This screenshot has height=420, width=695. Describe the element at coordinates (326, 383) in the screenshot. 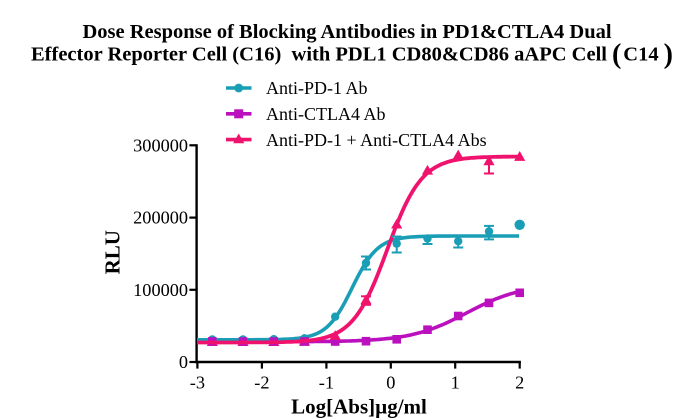

I see `svg-text: -1` at that location.